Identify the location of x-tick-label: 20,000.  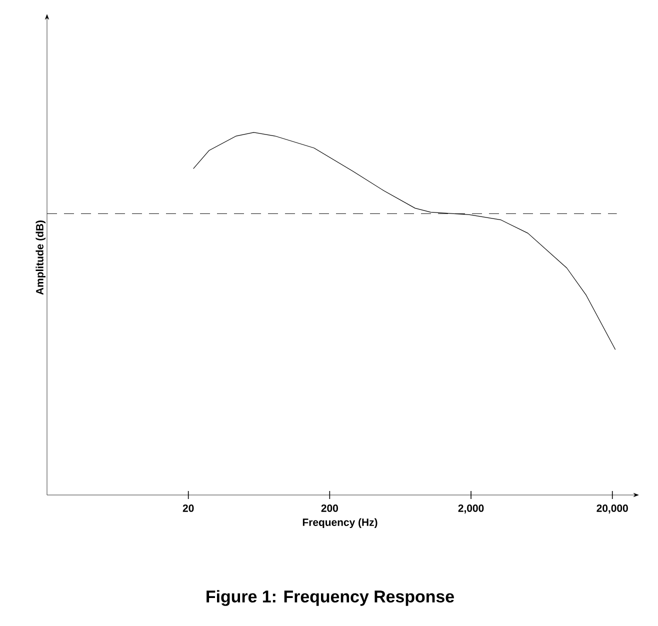
(612, 509).